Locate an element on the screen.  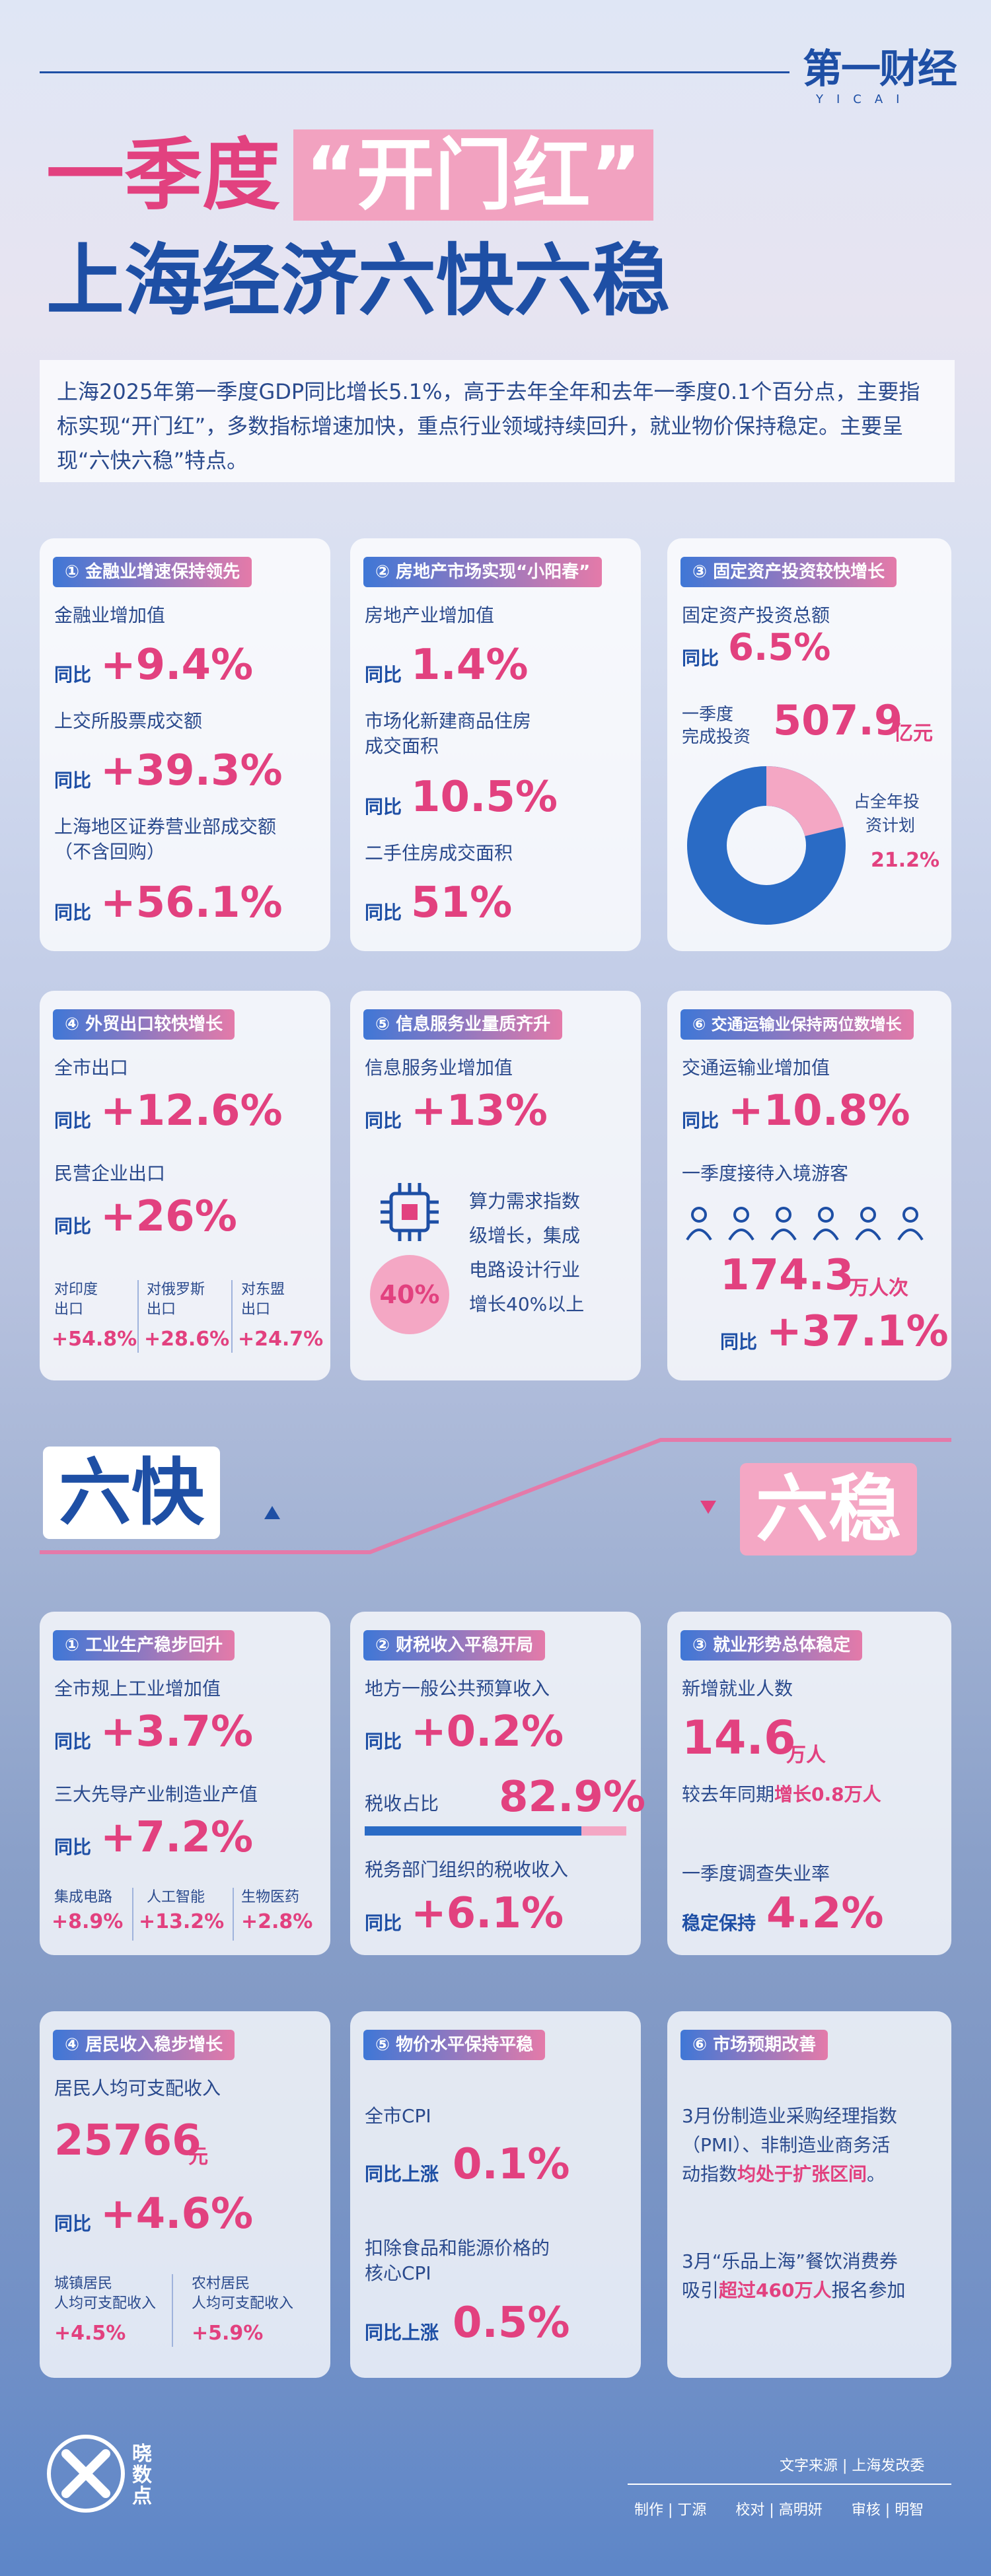
value: 0.5% is located at coordinates (511, 2323).